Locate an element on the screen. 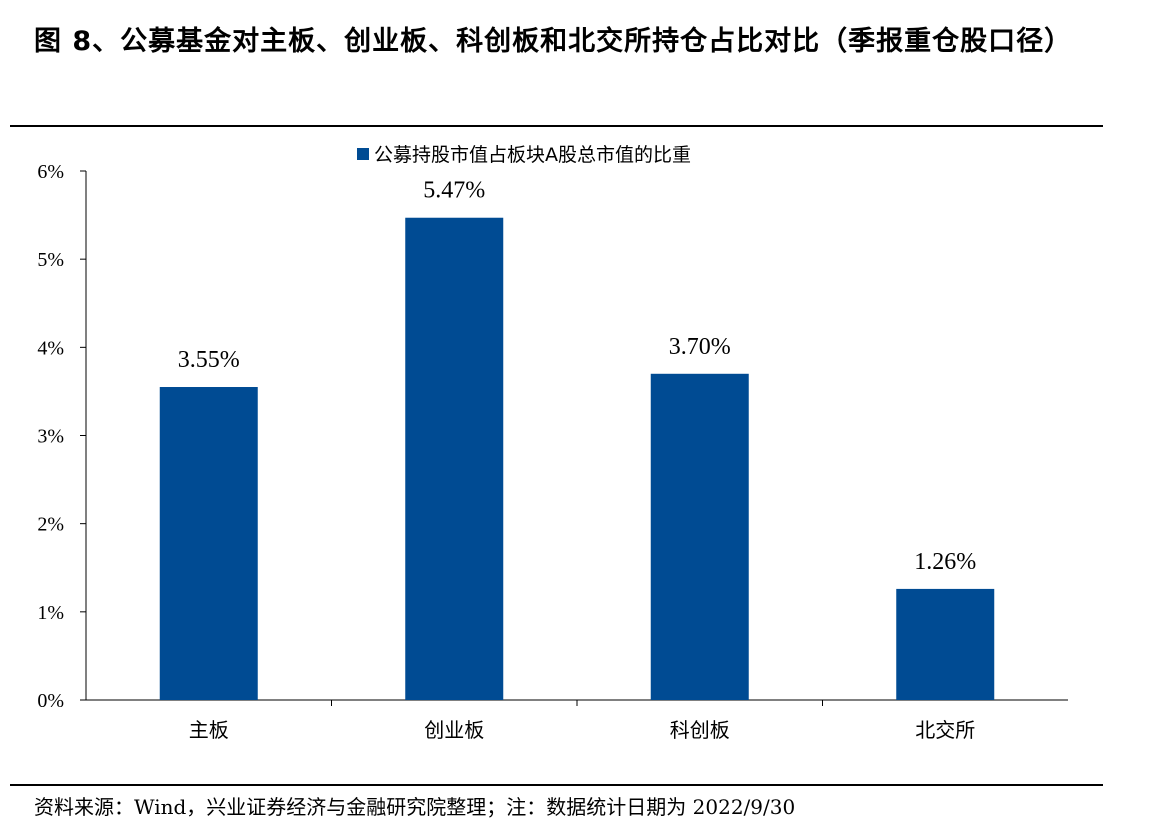 This screenshot has height=838, width=1153. y-tick-label: 0% is located at coordinates (50, 701).